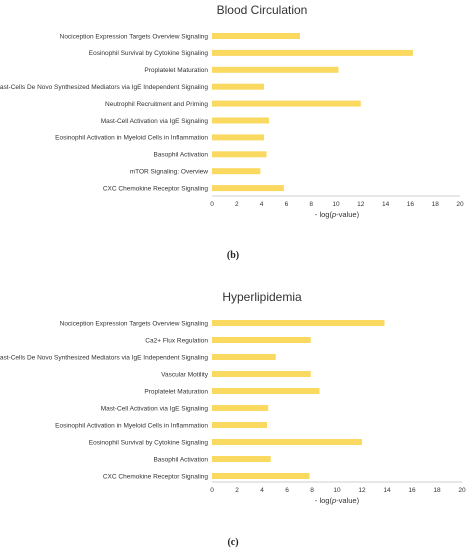  I want to click on chart-title: Hyperlipidemia, so click(262, 297).